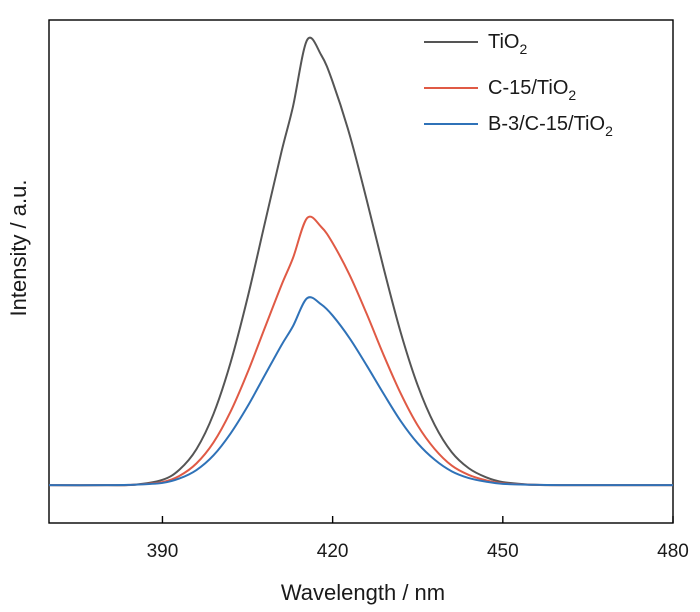 This screenshot has width=700, height=612. Describe the element at coordinates (550, 126) in the screenshot. I see `legend-label-3: B-3/C-15/TiO2` at that location.